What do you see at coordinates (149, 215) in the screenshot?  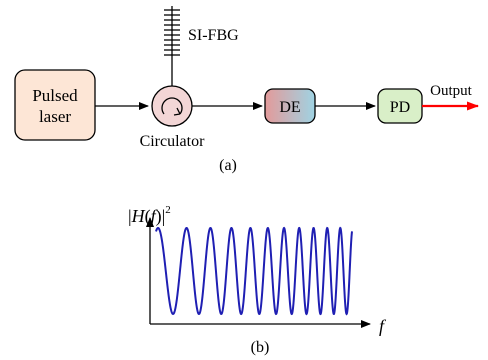 I see `y-axis-label: |H(f)|2` at bounding box center [149, 215].